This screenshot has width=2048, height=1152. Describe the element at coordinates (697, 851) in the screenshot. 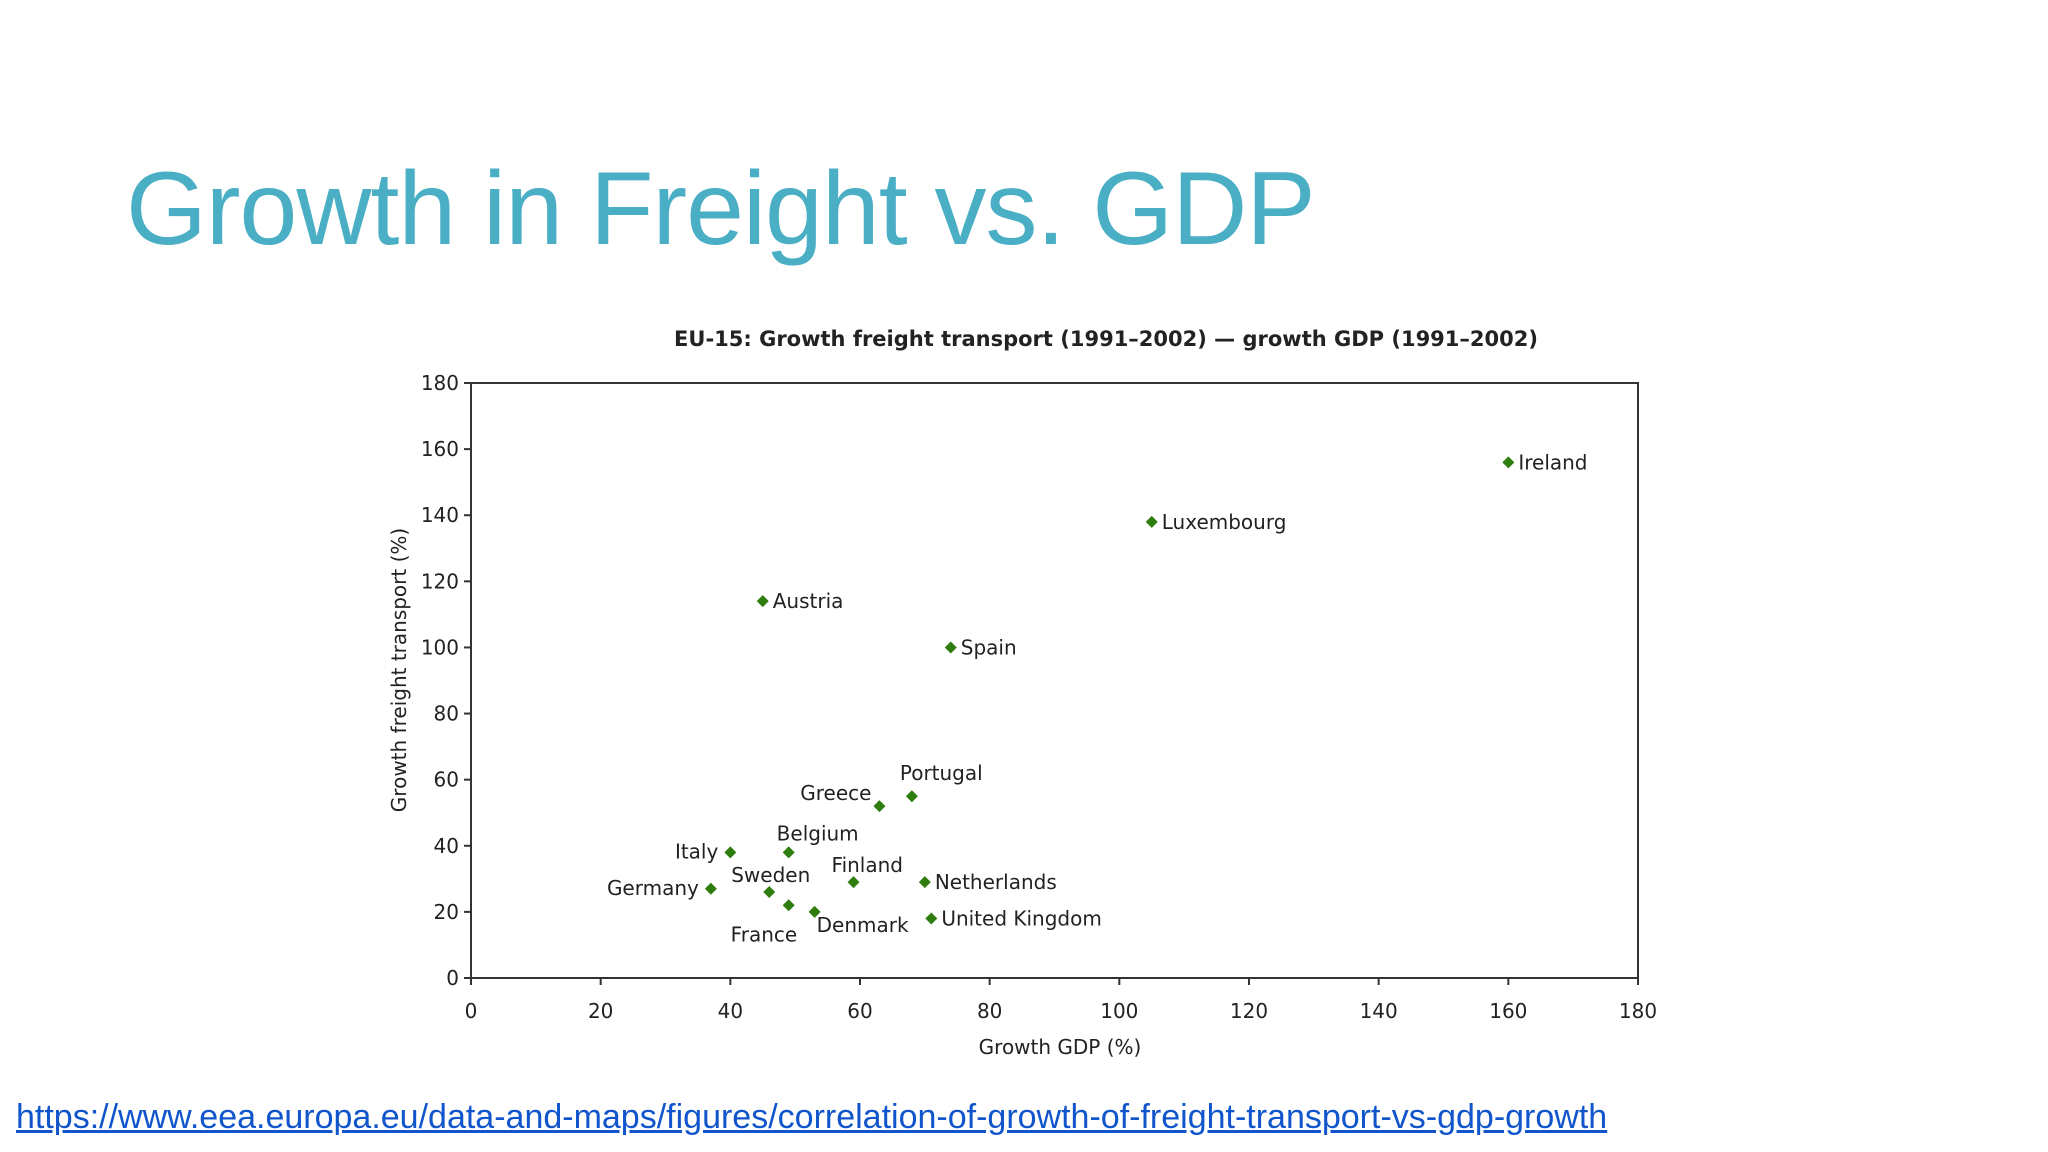

I see `point-label: Italy` at that location.